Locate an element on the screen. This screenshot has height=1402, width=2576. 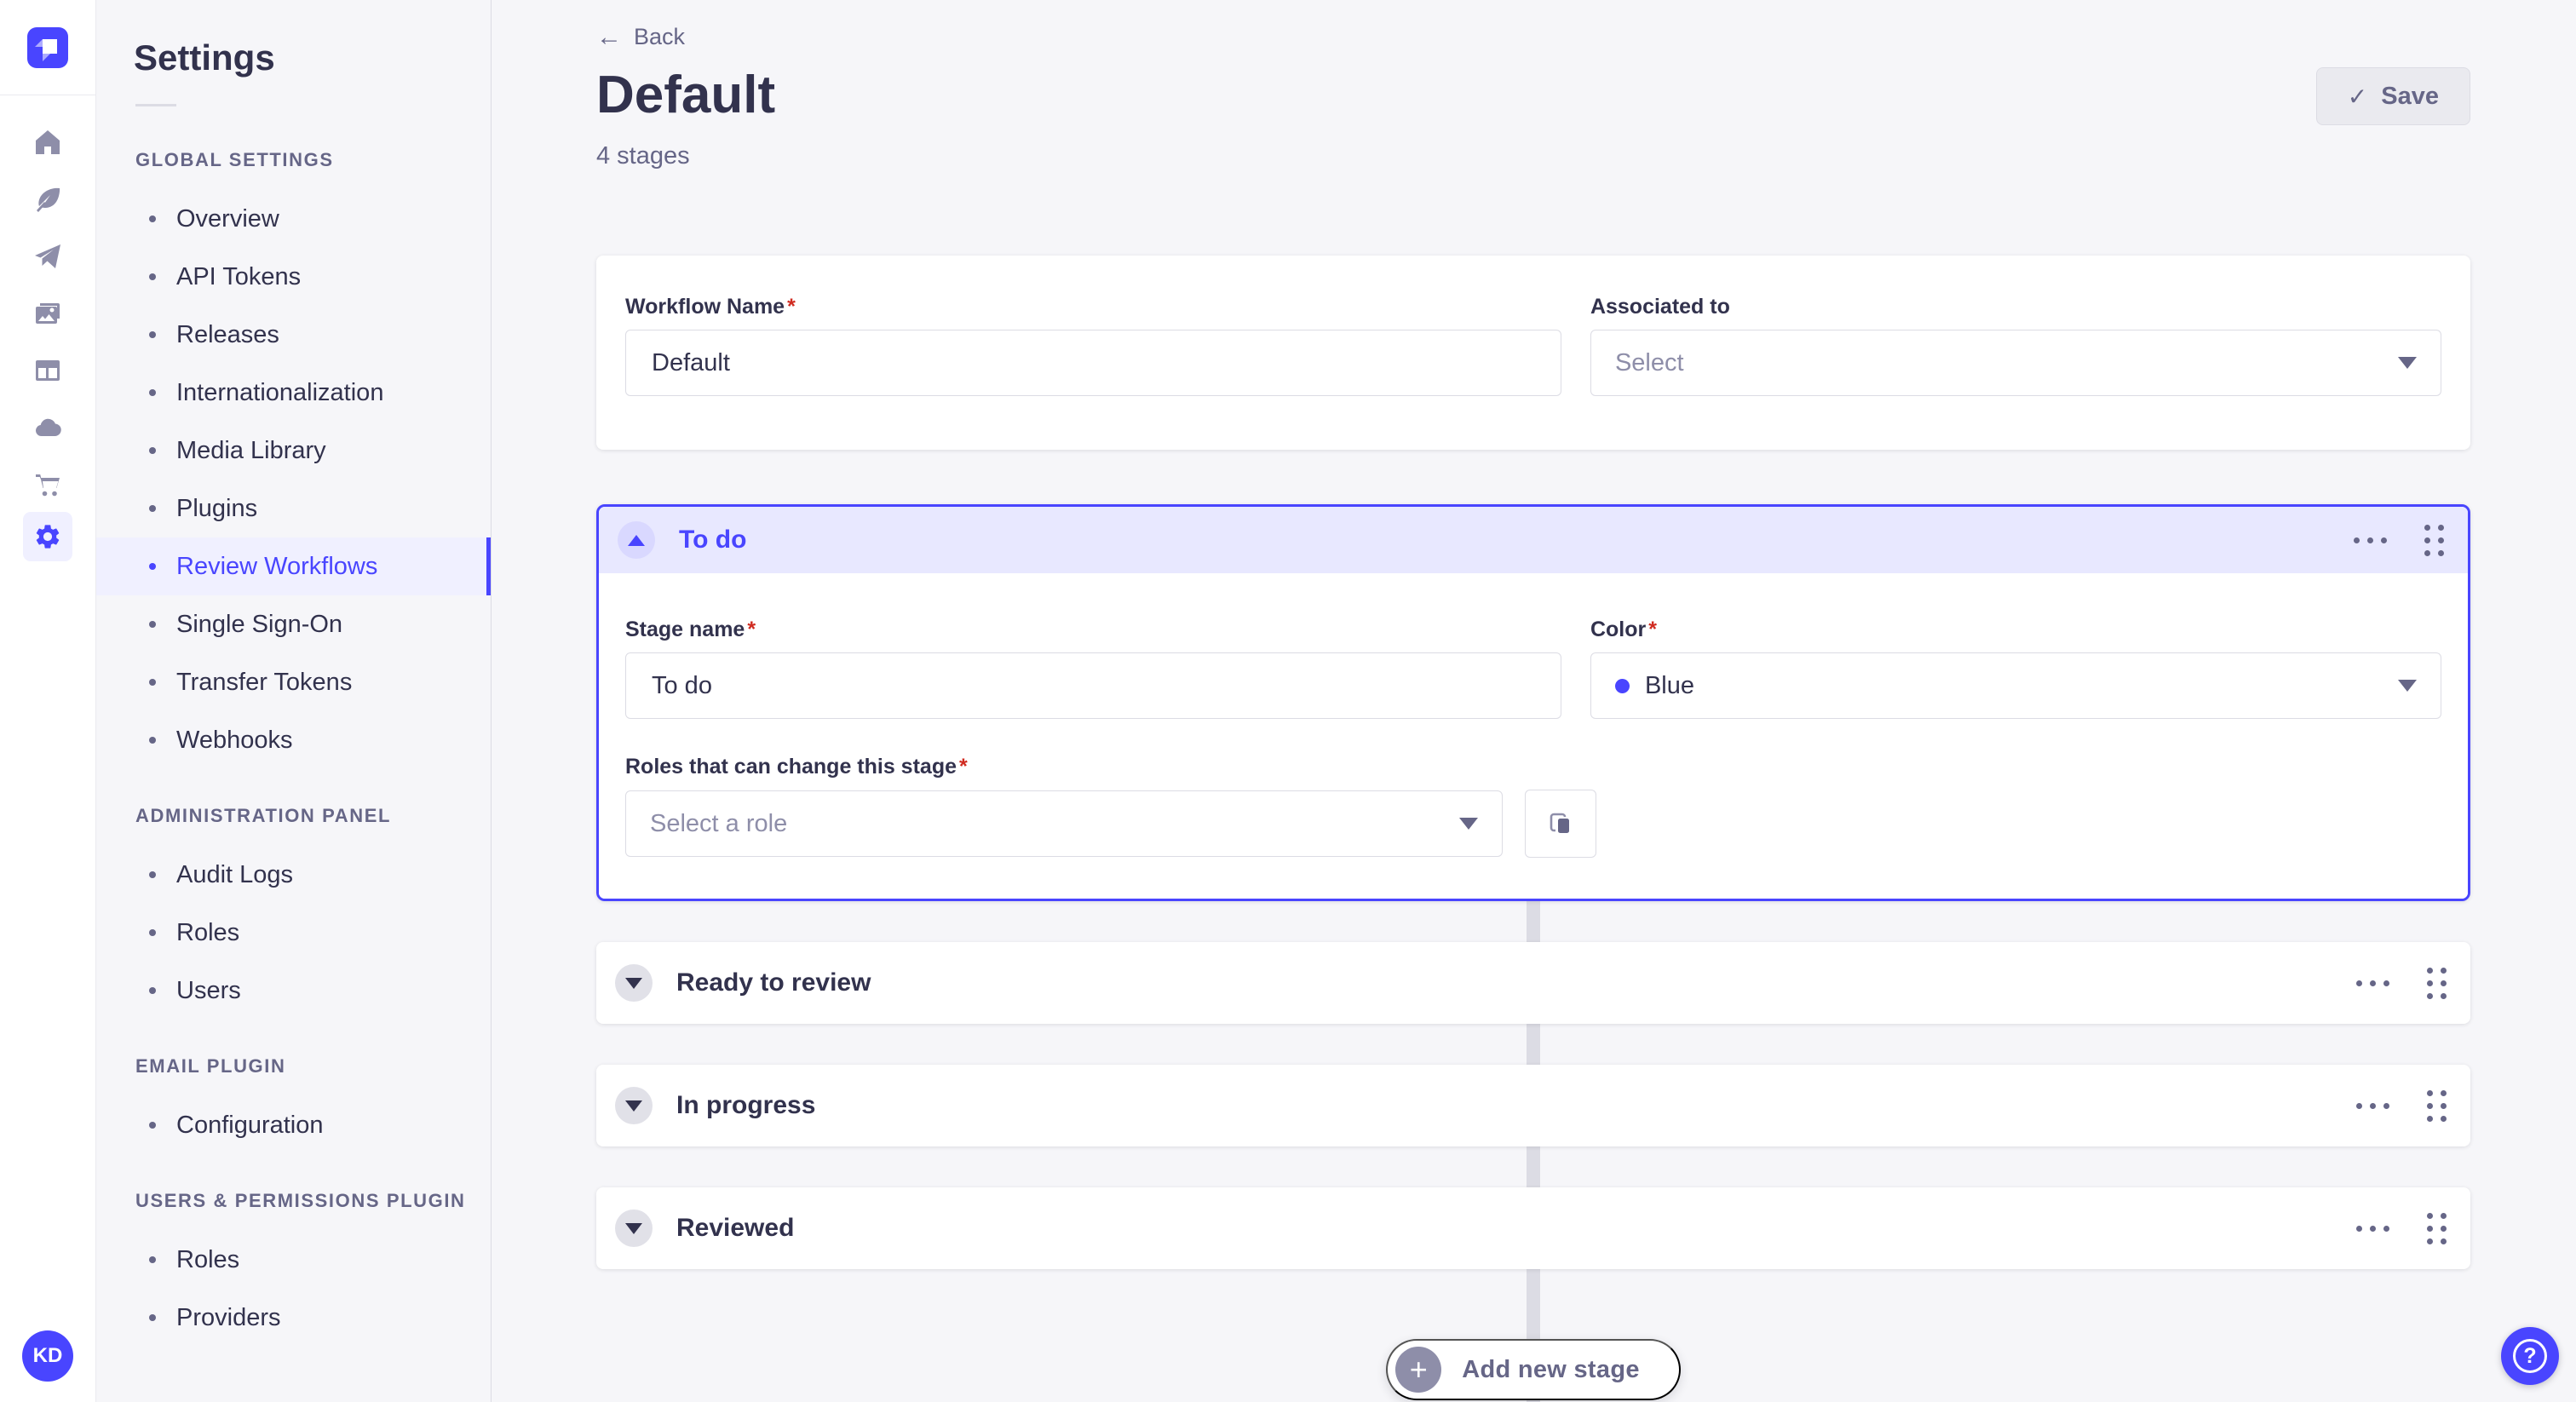
sidebar-item-email-configuration: Configuration is located at coordinates (294, 1125).